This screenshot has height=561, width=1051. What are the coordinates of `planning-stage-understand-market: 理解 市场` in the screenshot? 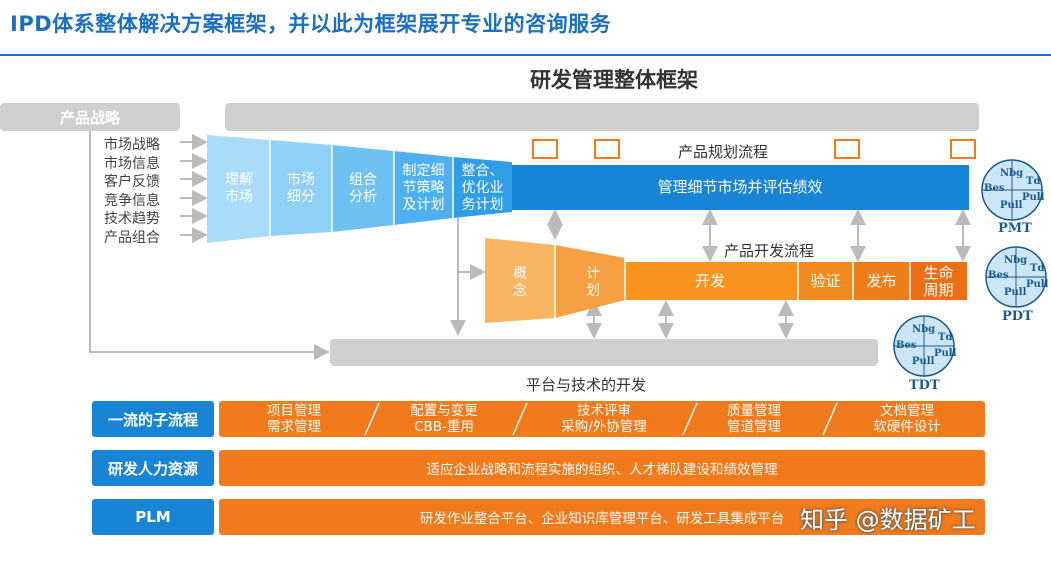 It's located at (239, 188).